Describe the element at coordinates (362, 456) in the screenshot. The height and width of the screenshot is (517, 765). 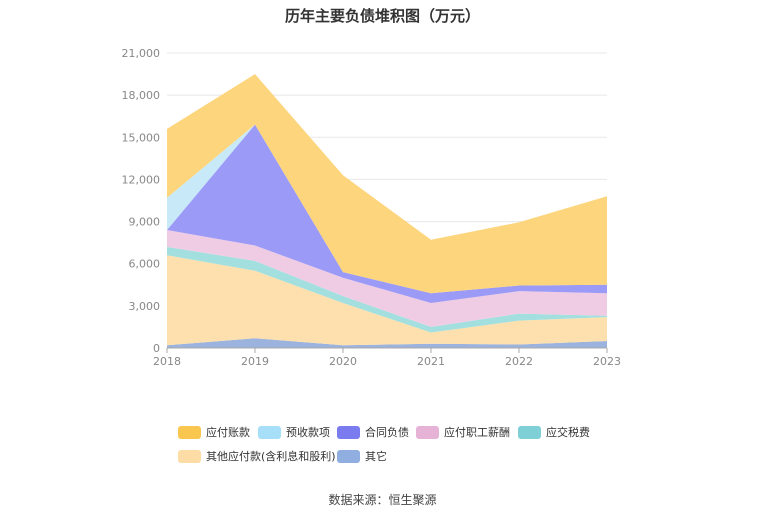
I see `legend-item-others: 其它` at that location.